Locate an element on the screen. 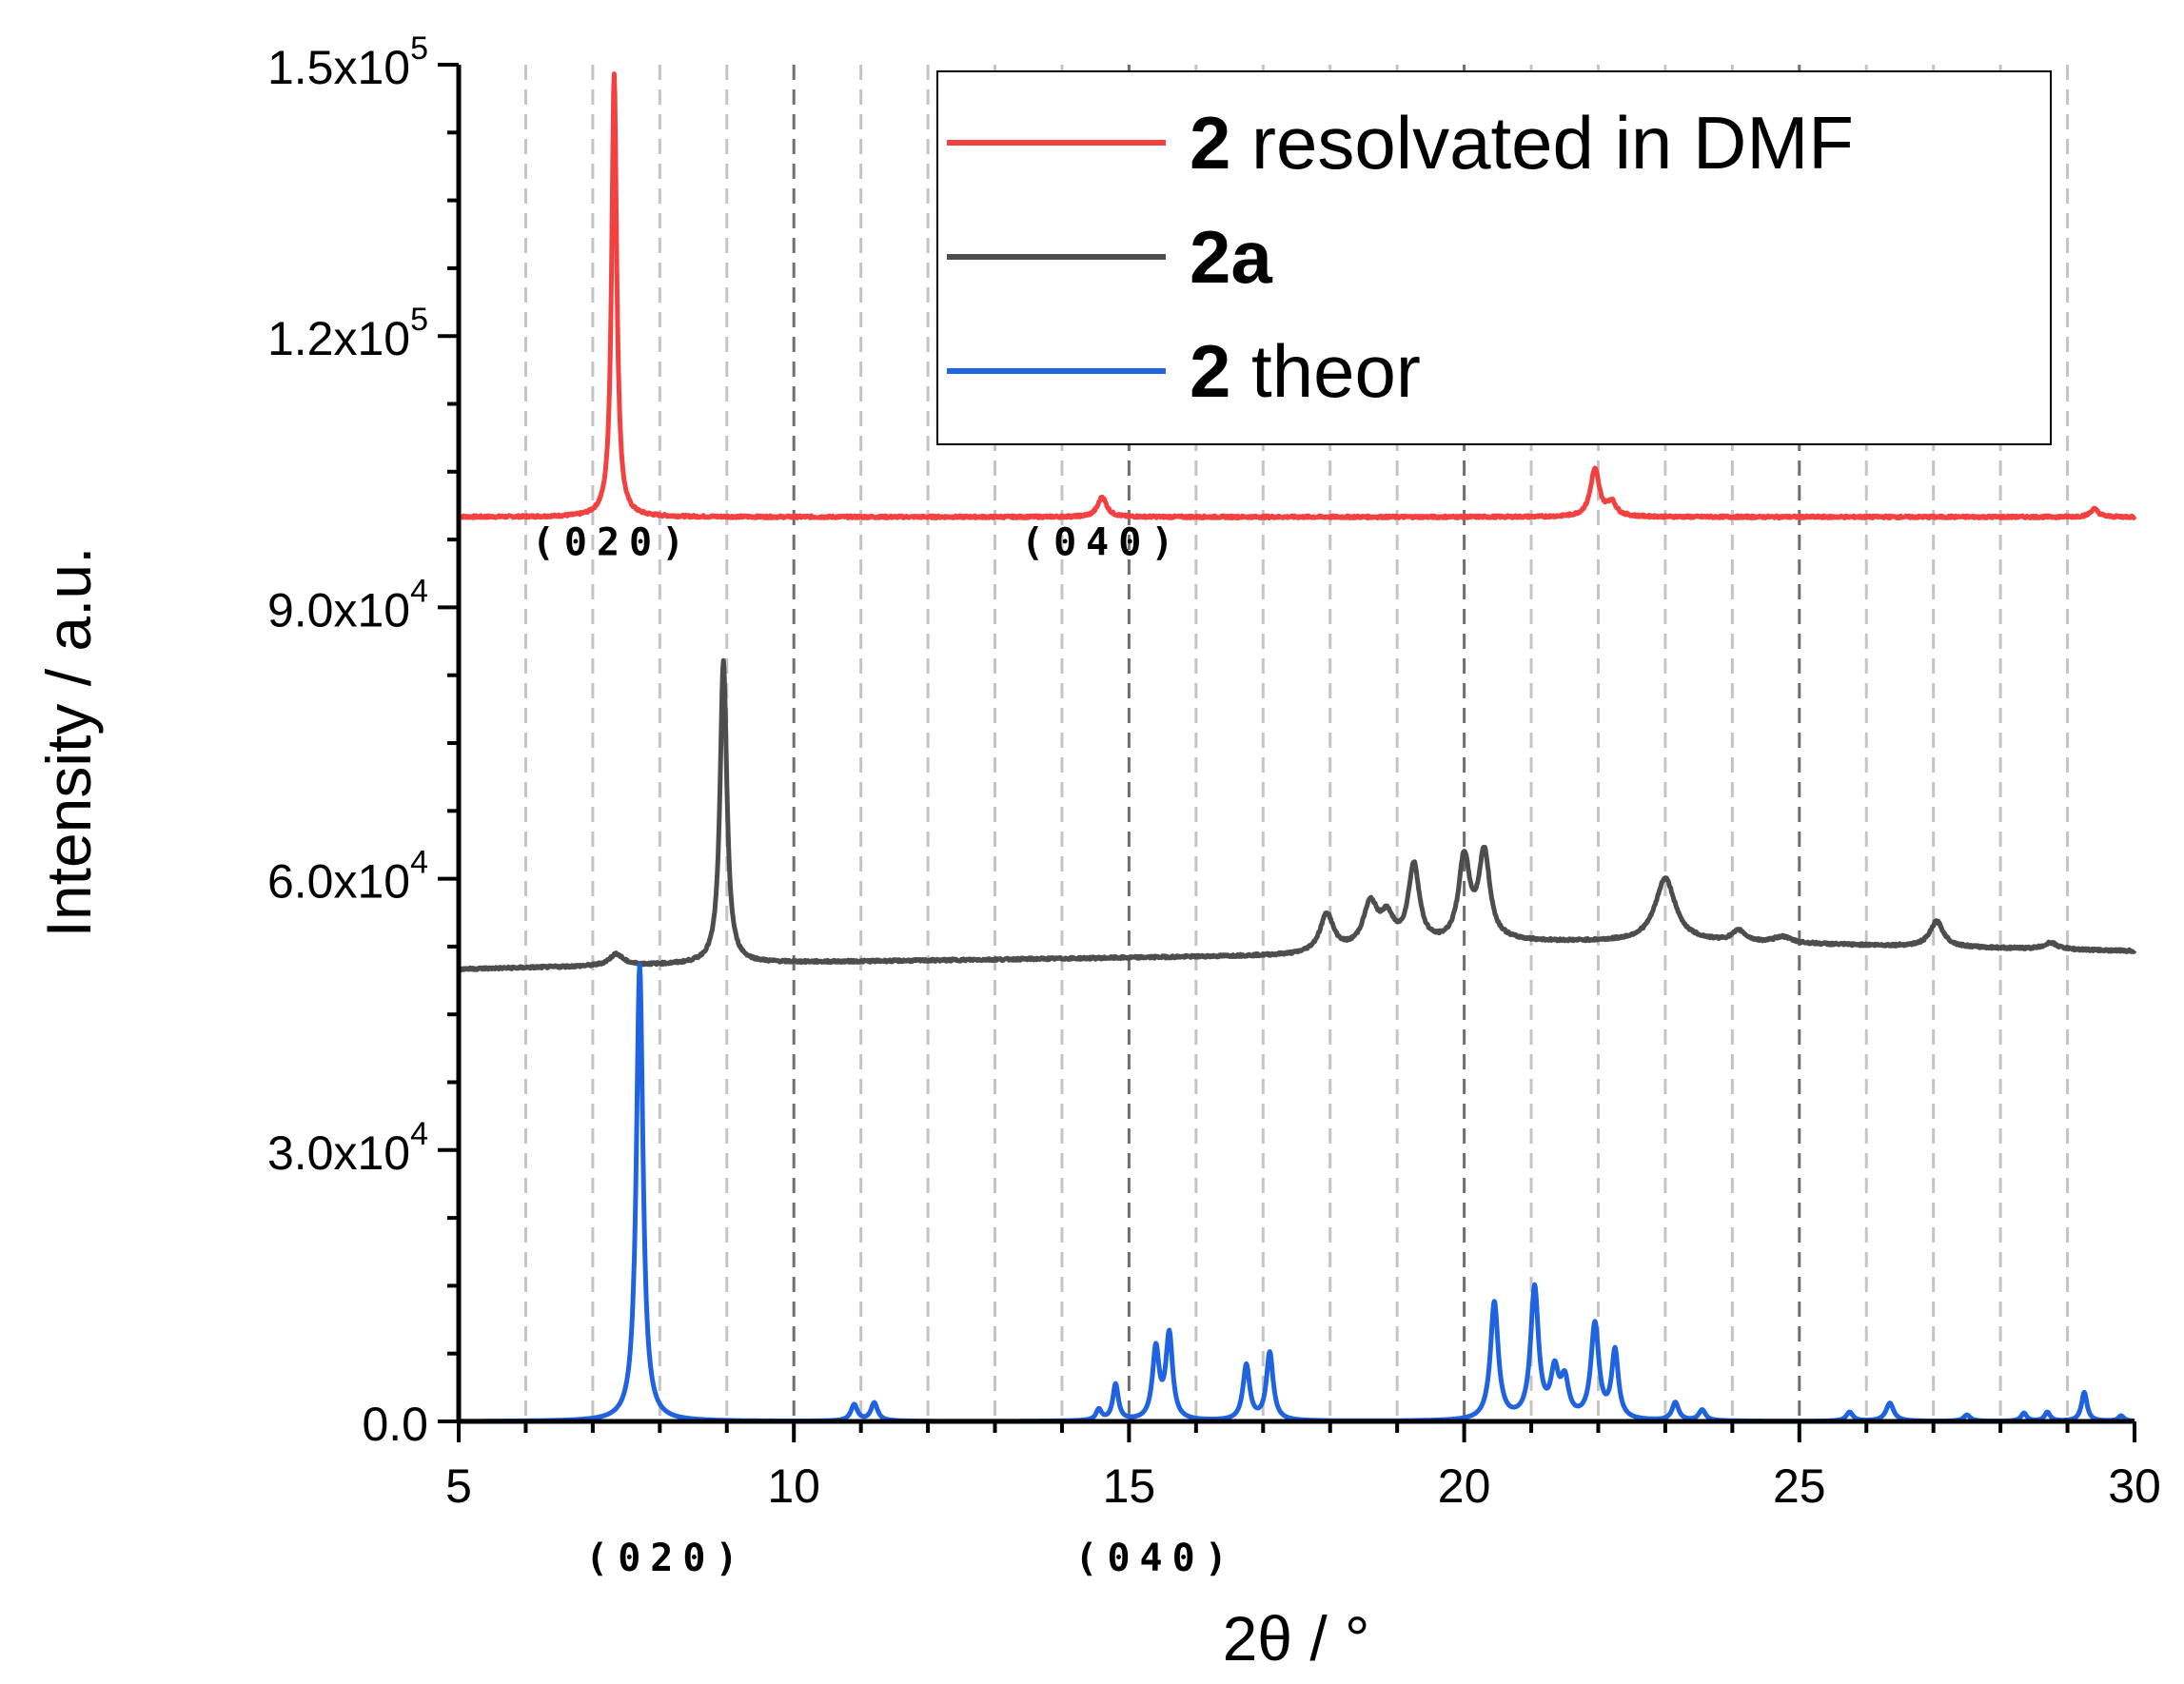 Image resolution: width=2184 pixels, height=1684 pixels. x-tick-label: 15 is located at coordinates (1129, 1486).